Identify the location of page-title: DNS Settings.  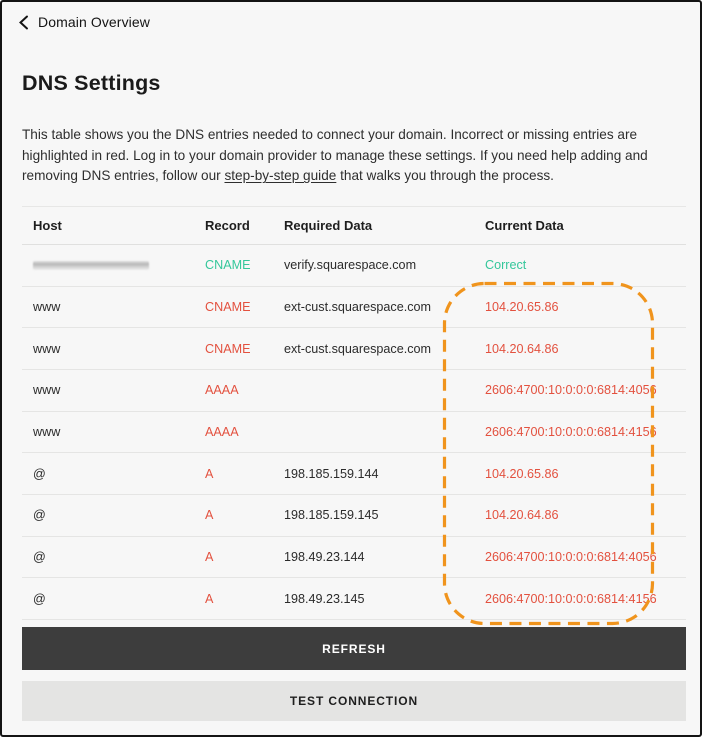
(91, 83).